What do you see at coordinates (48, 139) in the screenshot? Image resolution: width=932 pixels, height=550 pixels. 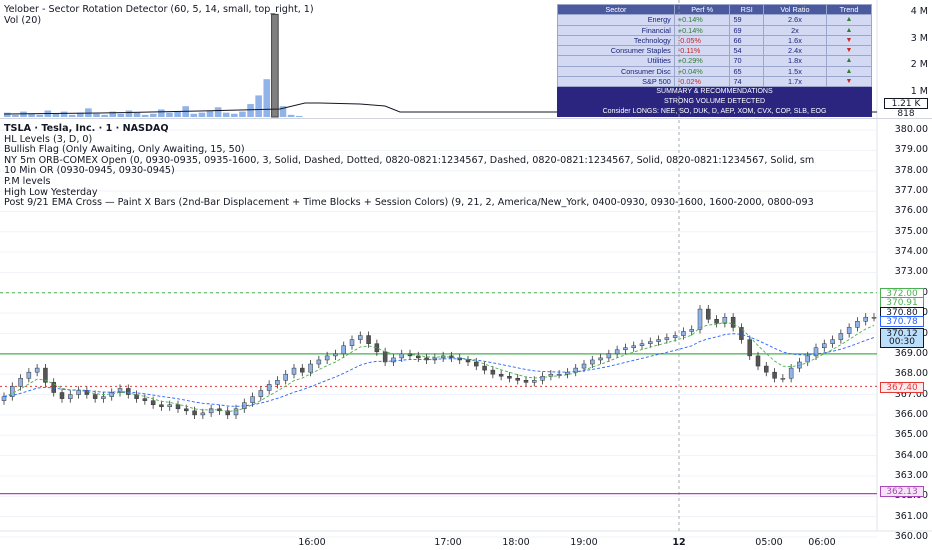 I see `indicator-title: HL Levels (3, D, 0)` at bounding box center [48, 139].